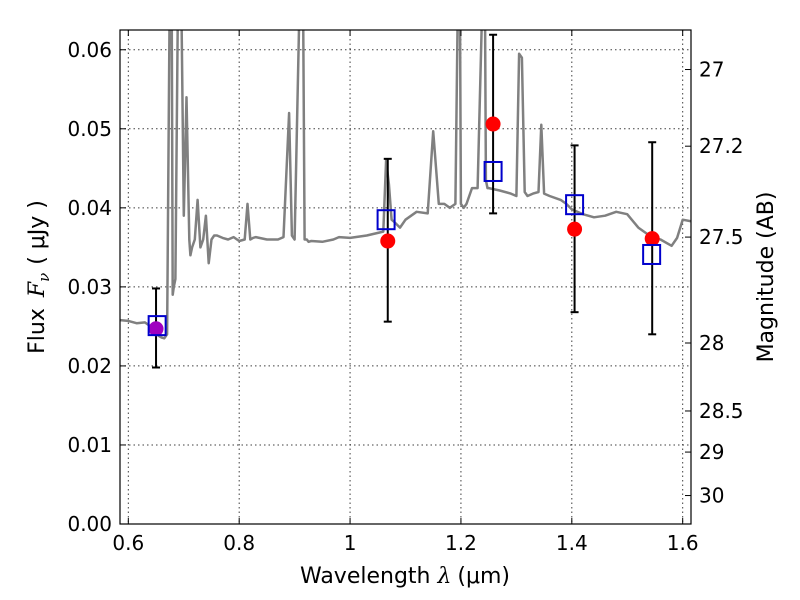 Image resolution: width=800 pixels, height=600 pixels. I want to click on y-tick-label: 0.00, so click(89, 524).